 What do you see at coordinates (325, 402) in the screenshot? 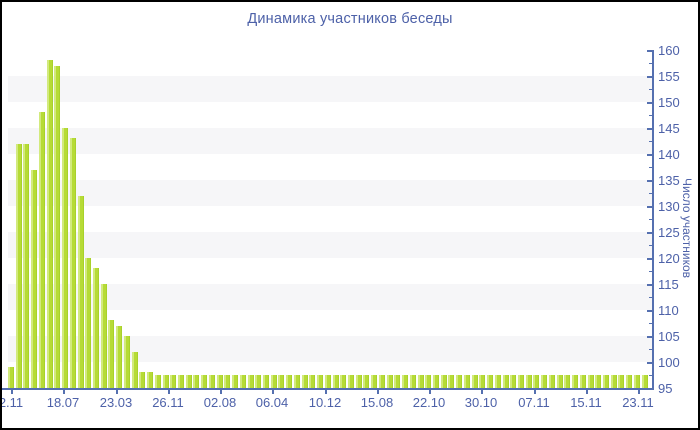
I see `x-tick-label: 10.12` at bounding box center [325, 402].